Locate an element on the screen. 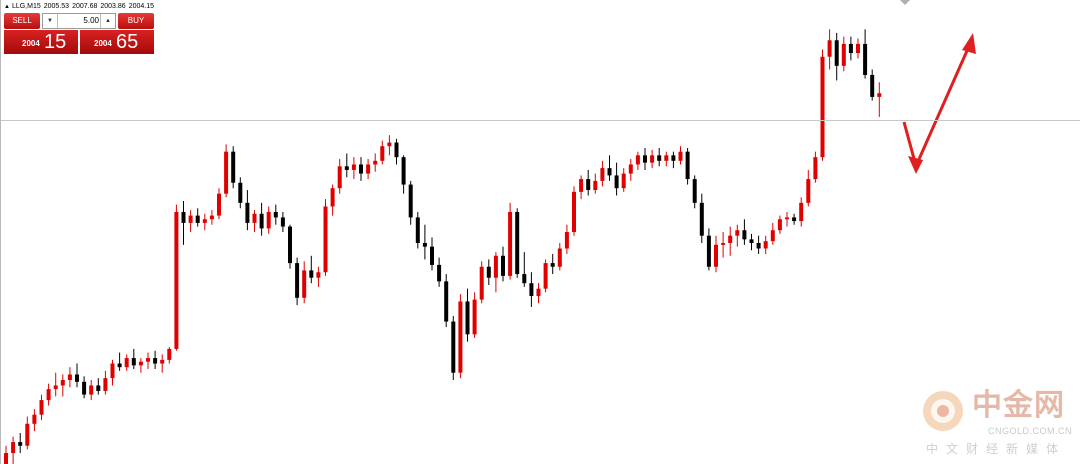 Image resolution: width=1080 pixels, height=464 pixels. watermark-domain: CNGOLD.COM.CN is located at coordinates (1030, 431).